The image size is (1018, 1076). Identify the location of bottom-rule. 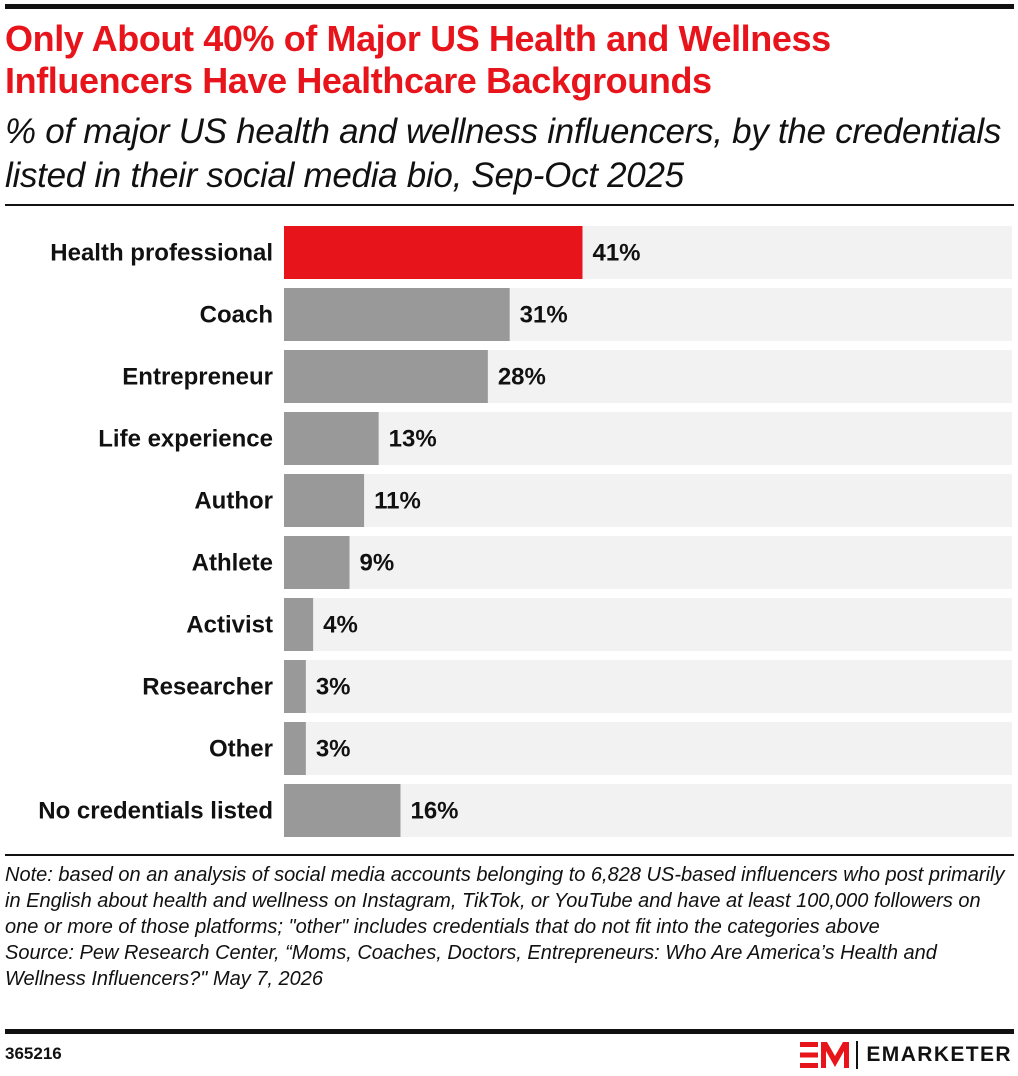
(509, 1031).